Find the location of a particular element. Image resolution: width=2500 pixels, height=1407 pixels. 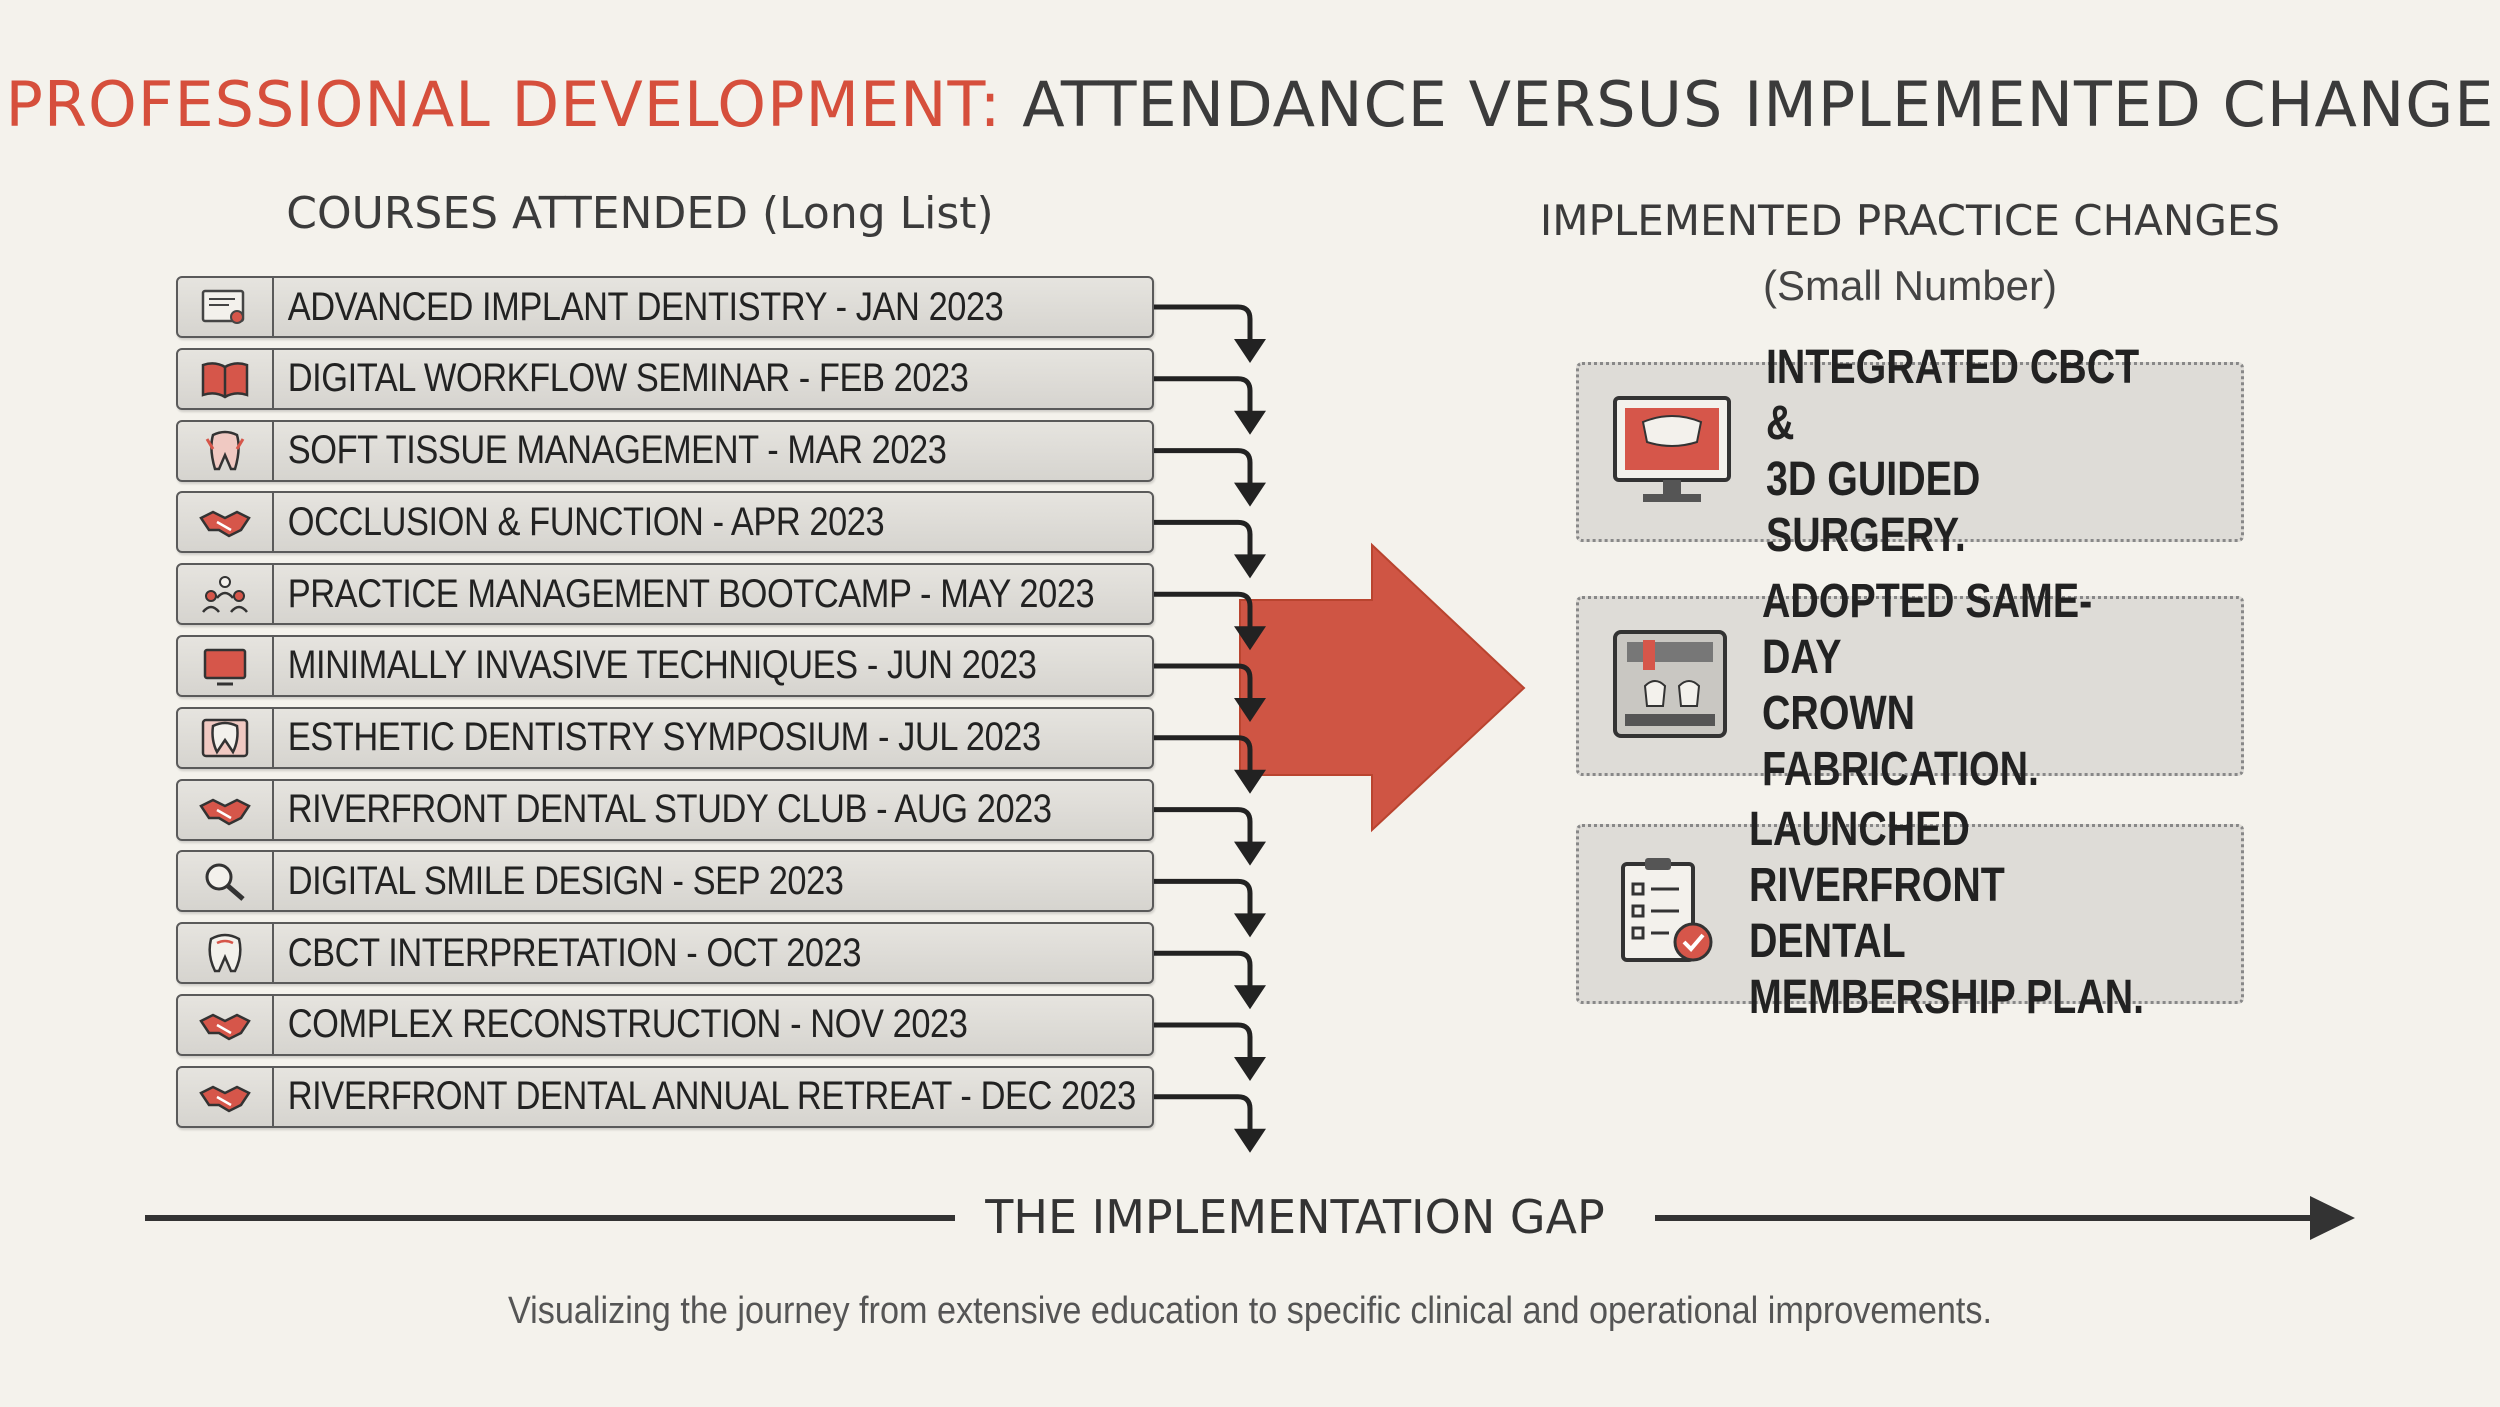

change-card: ADOPTED SAME-DAY CROWN FABRICATION. is located at coordinates (1910, 685).